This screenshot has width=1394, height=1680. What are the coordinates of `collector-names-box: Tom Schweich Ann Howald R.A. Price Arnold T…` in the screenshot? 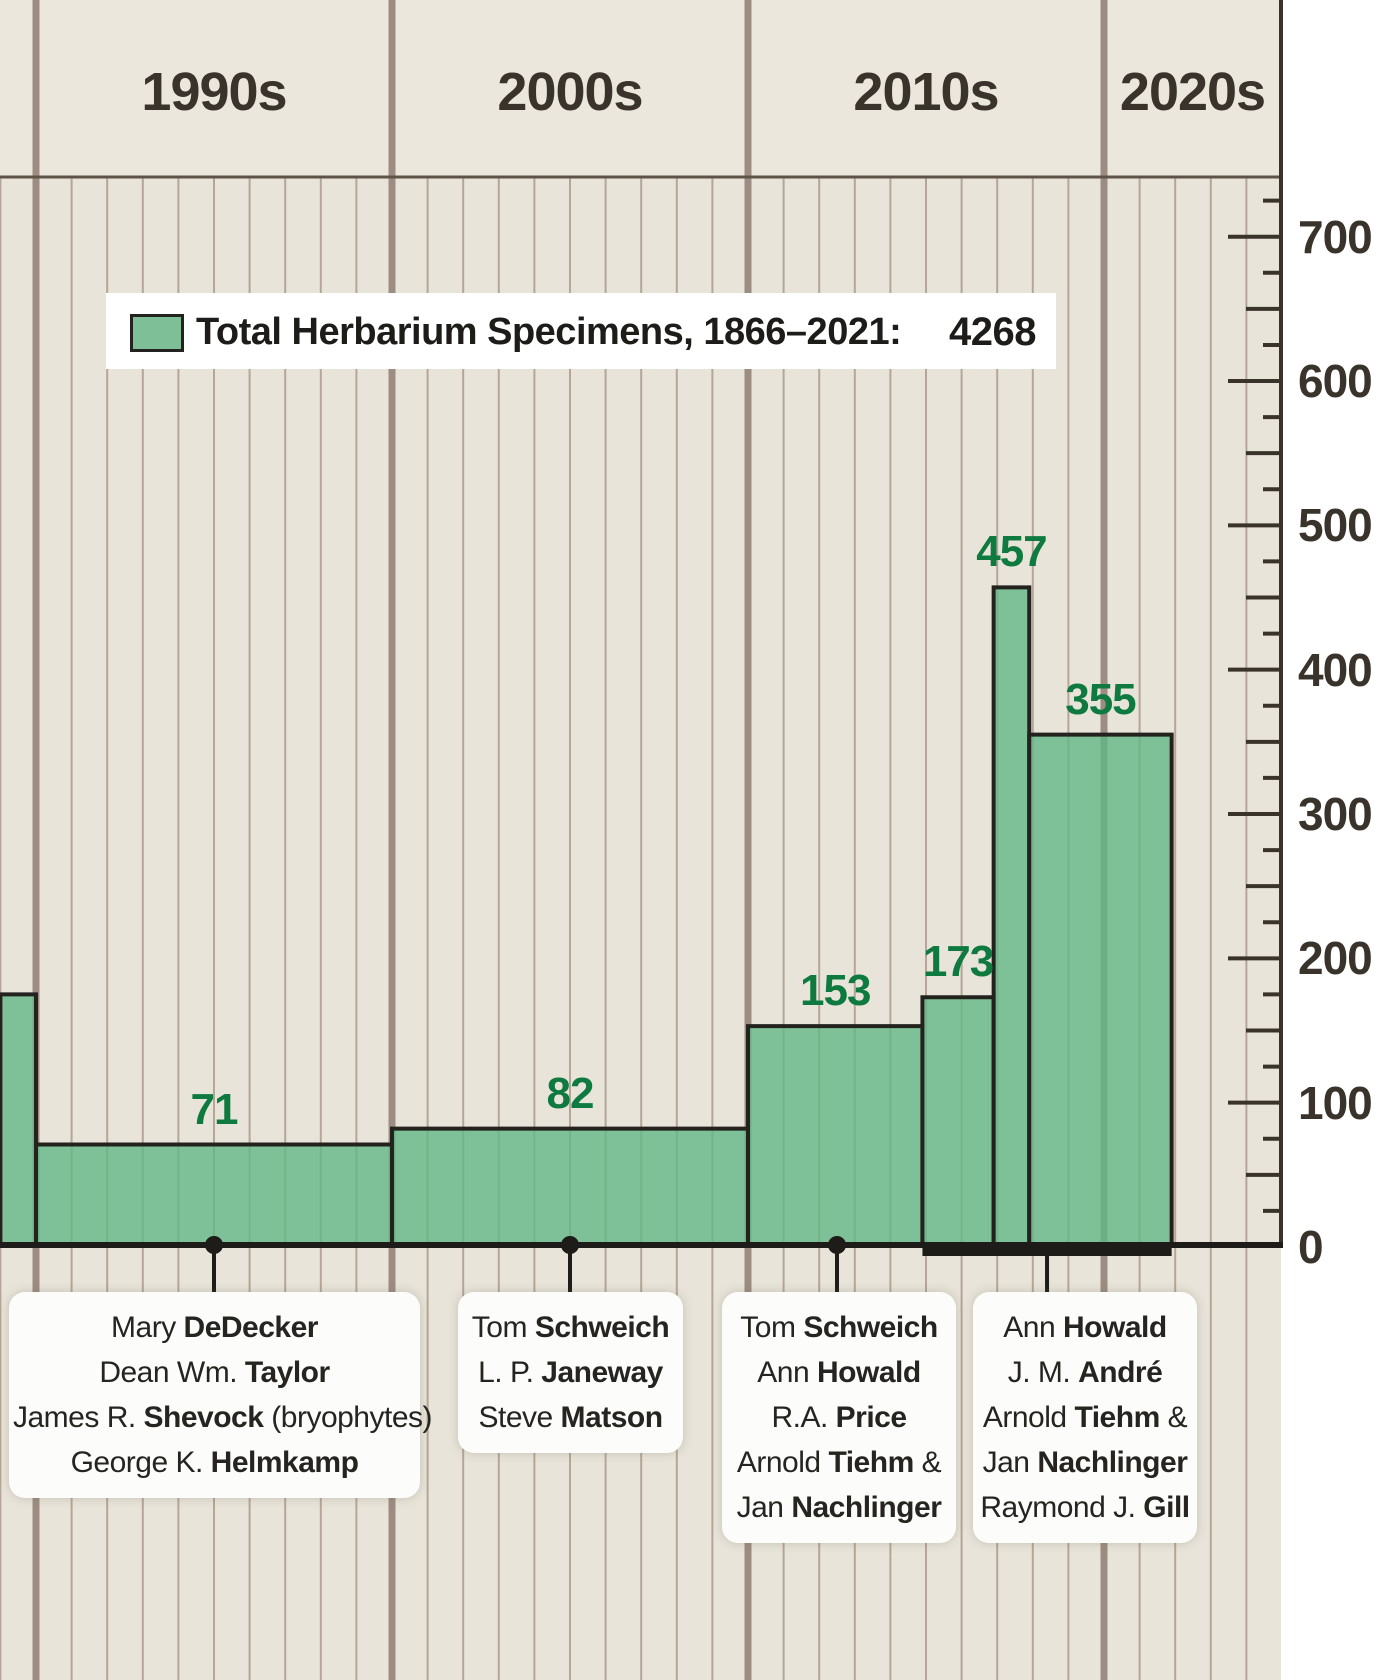 It's located at (839, 1417).